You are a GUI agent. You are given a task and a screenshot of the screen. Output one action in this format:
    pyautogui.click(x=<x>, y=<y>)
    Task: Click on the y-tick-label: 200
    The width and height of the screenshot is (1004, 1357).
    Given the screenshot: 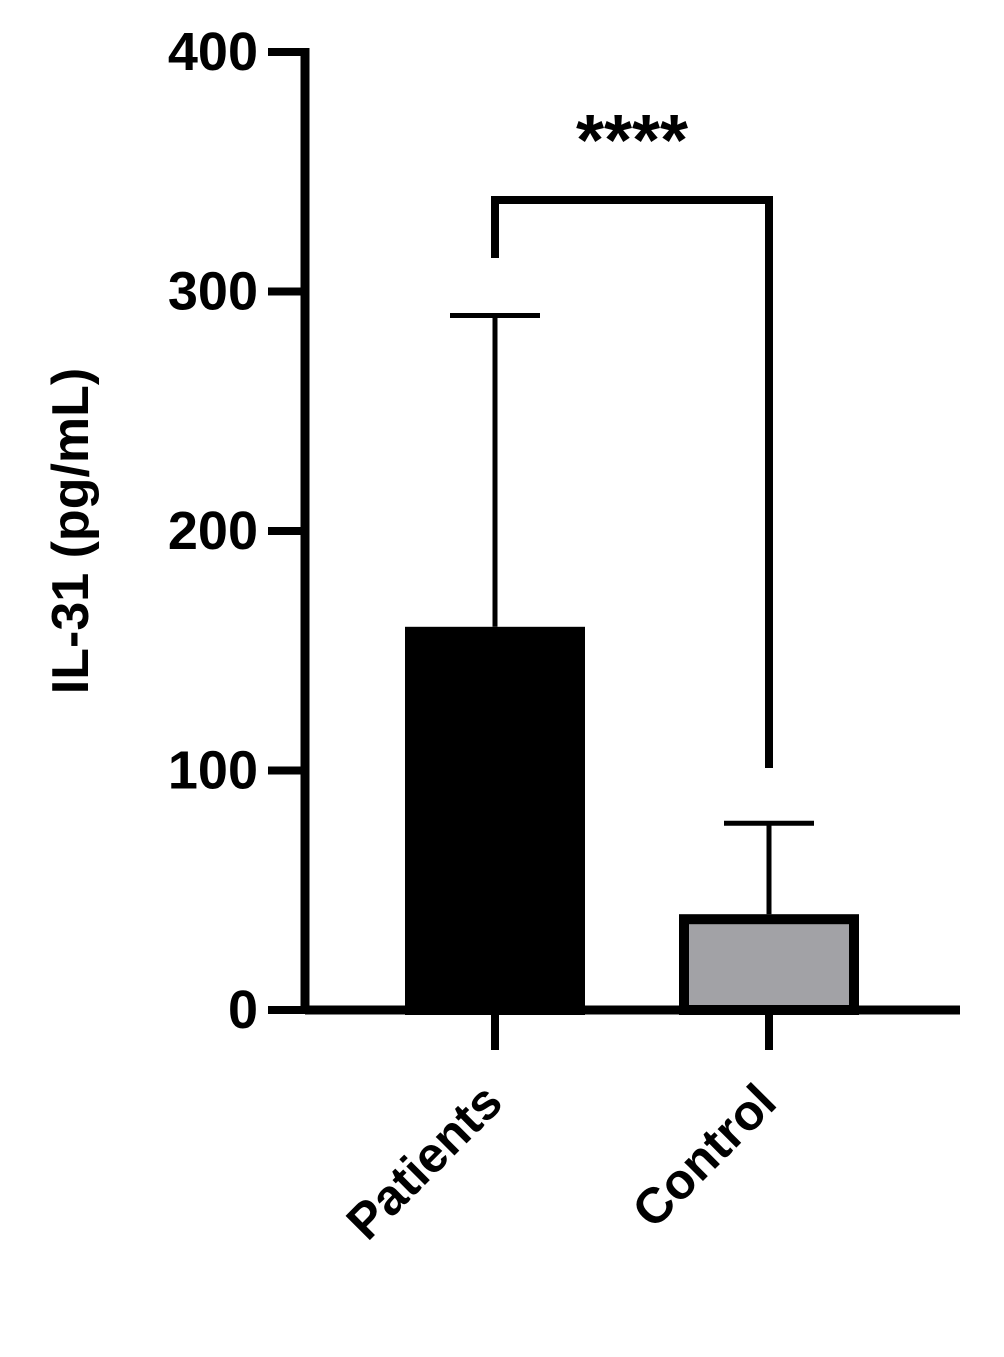 What is the action you would take?
    pyautogui.click(x=213, y=531)
    